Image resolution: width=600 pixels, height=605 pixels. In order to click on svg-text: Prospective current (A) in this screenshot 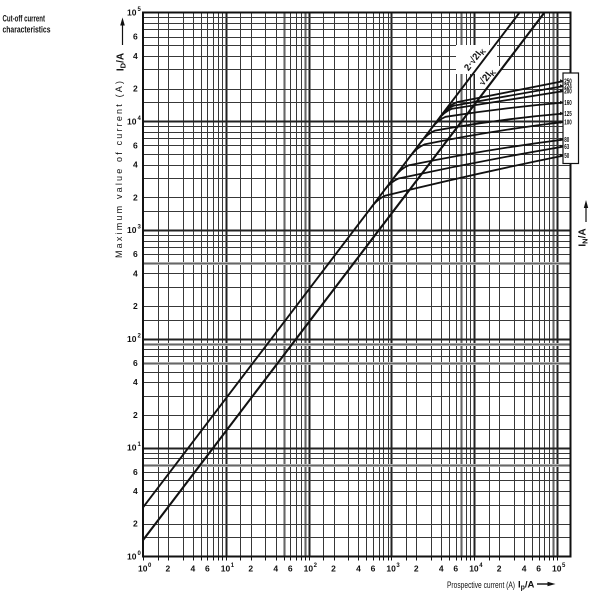, I will do `click(481, 585)`.